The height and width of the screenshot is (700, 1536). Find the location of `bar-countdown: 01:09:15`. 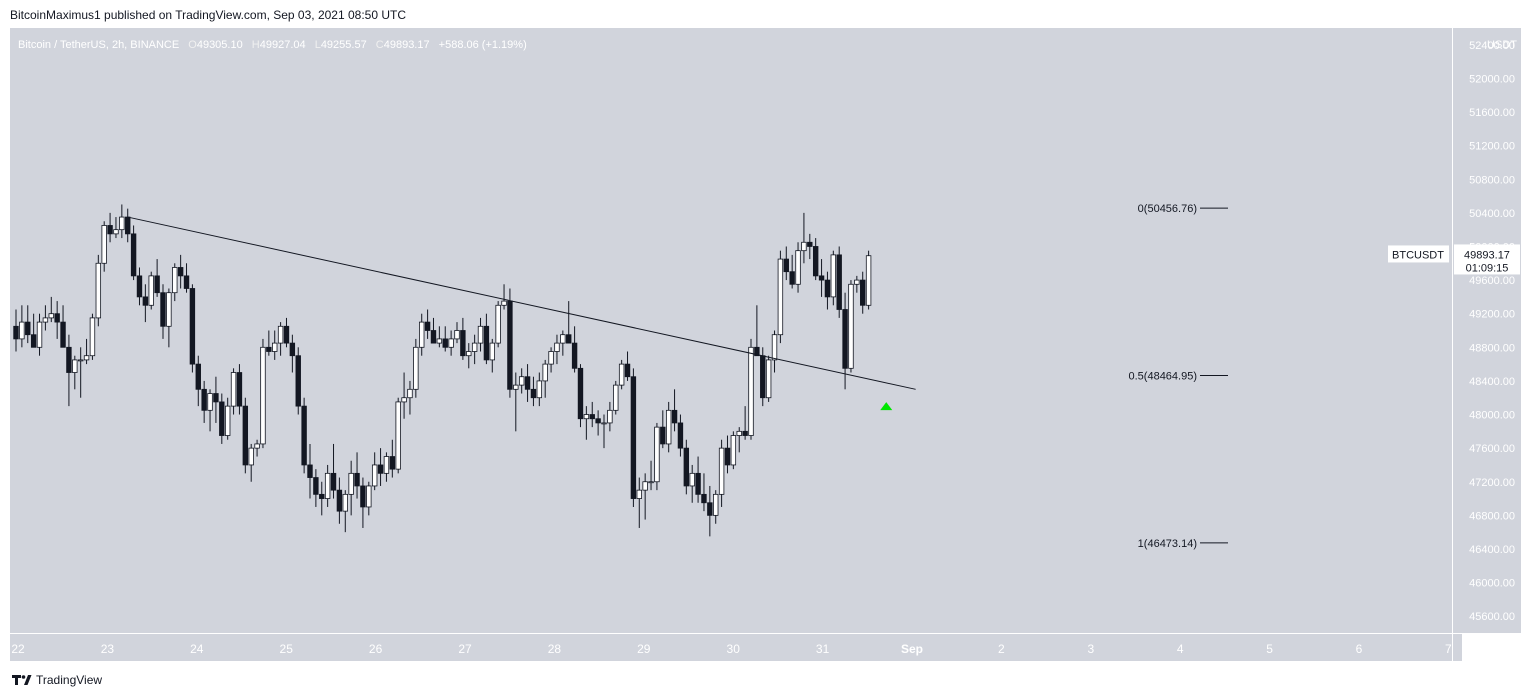

bar-countdown: 01:09:15 is located at coordinates (1487, 268).